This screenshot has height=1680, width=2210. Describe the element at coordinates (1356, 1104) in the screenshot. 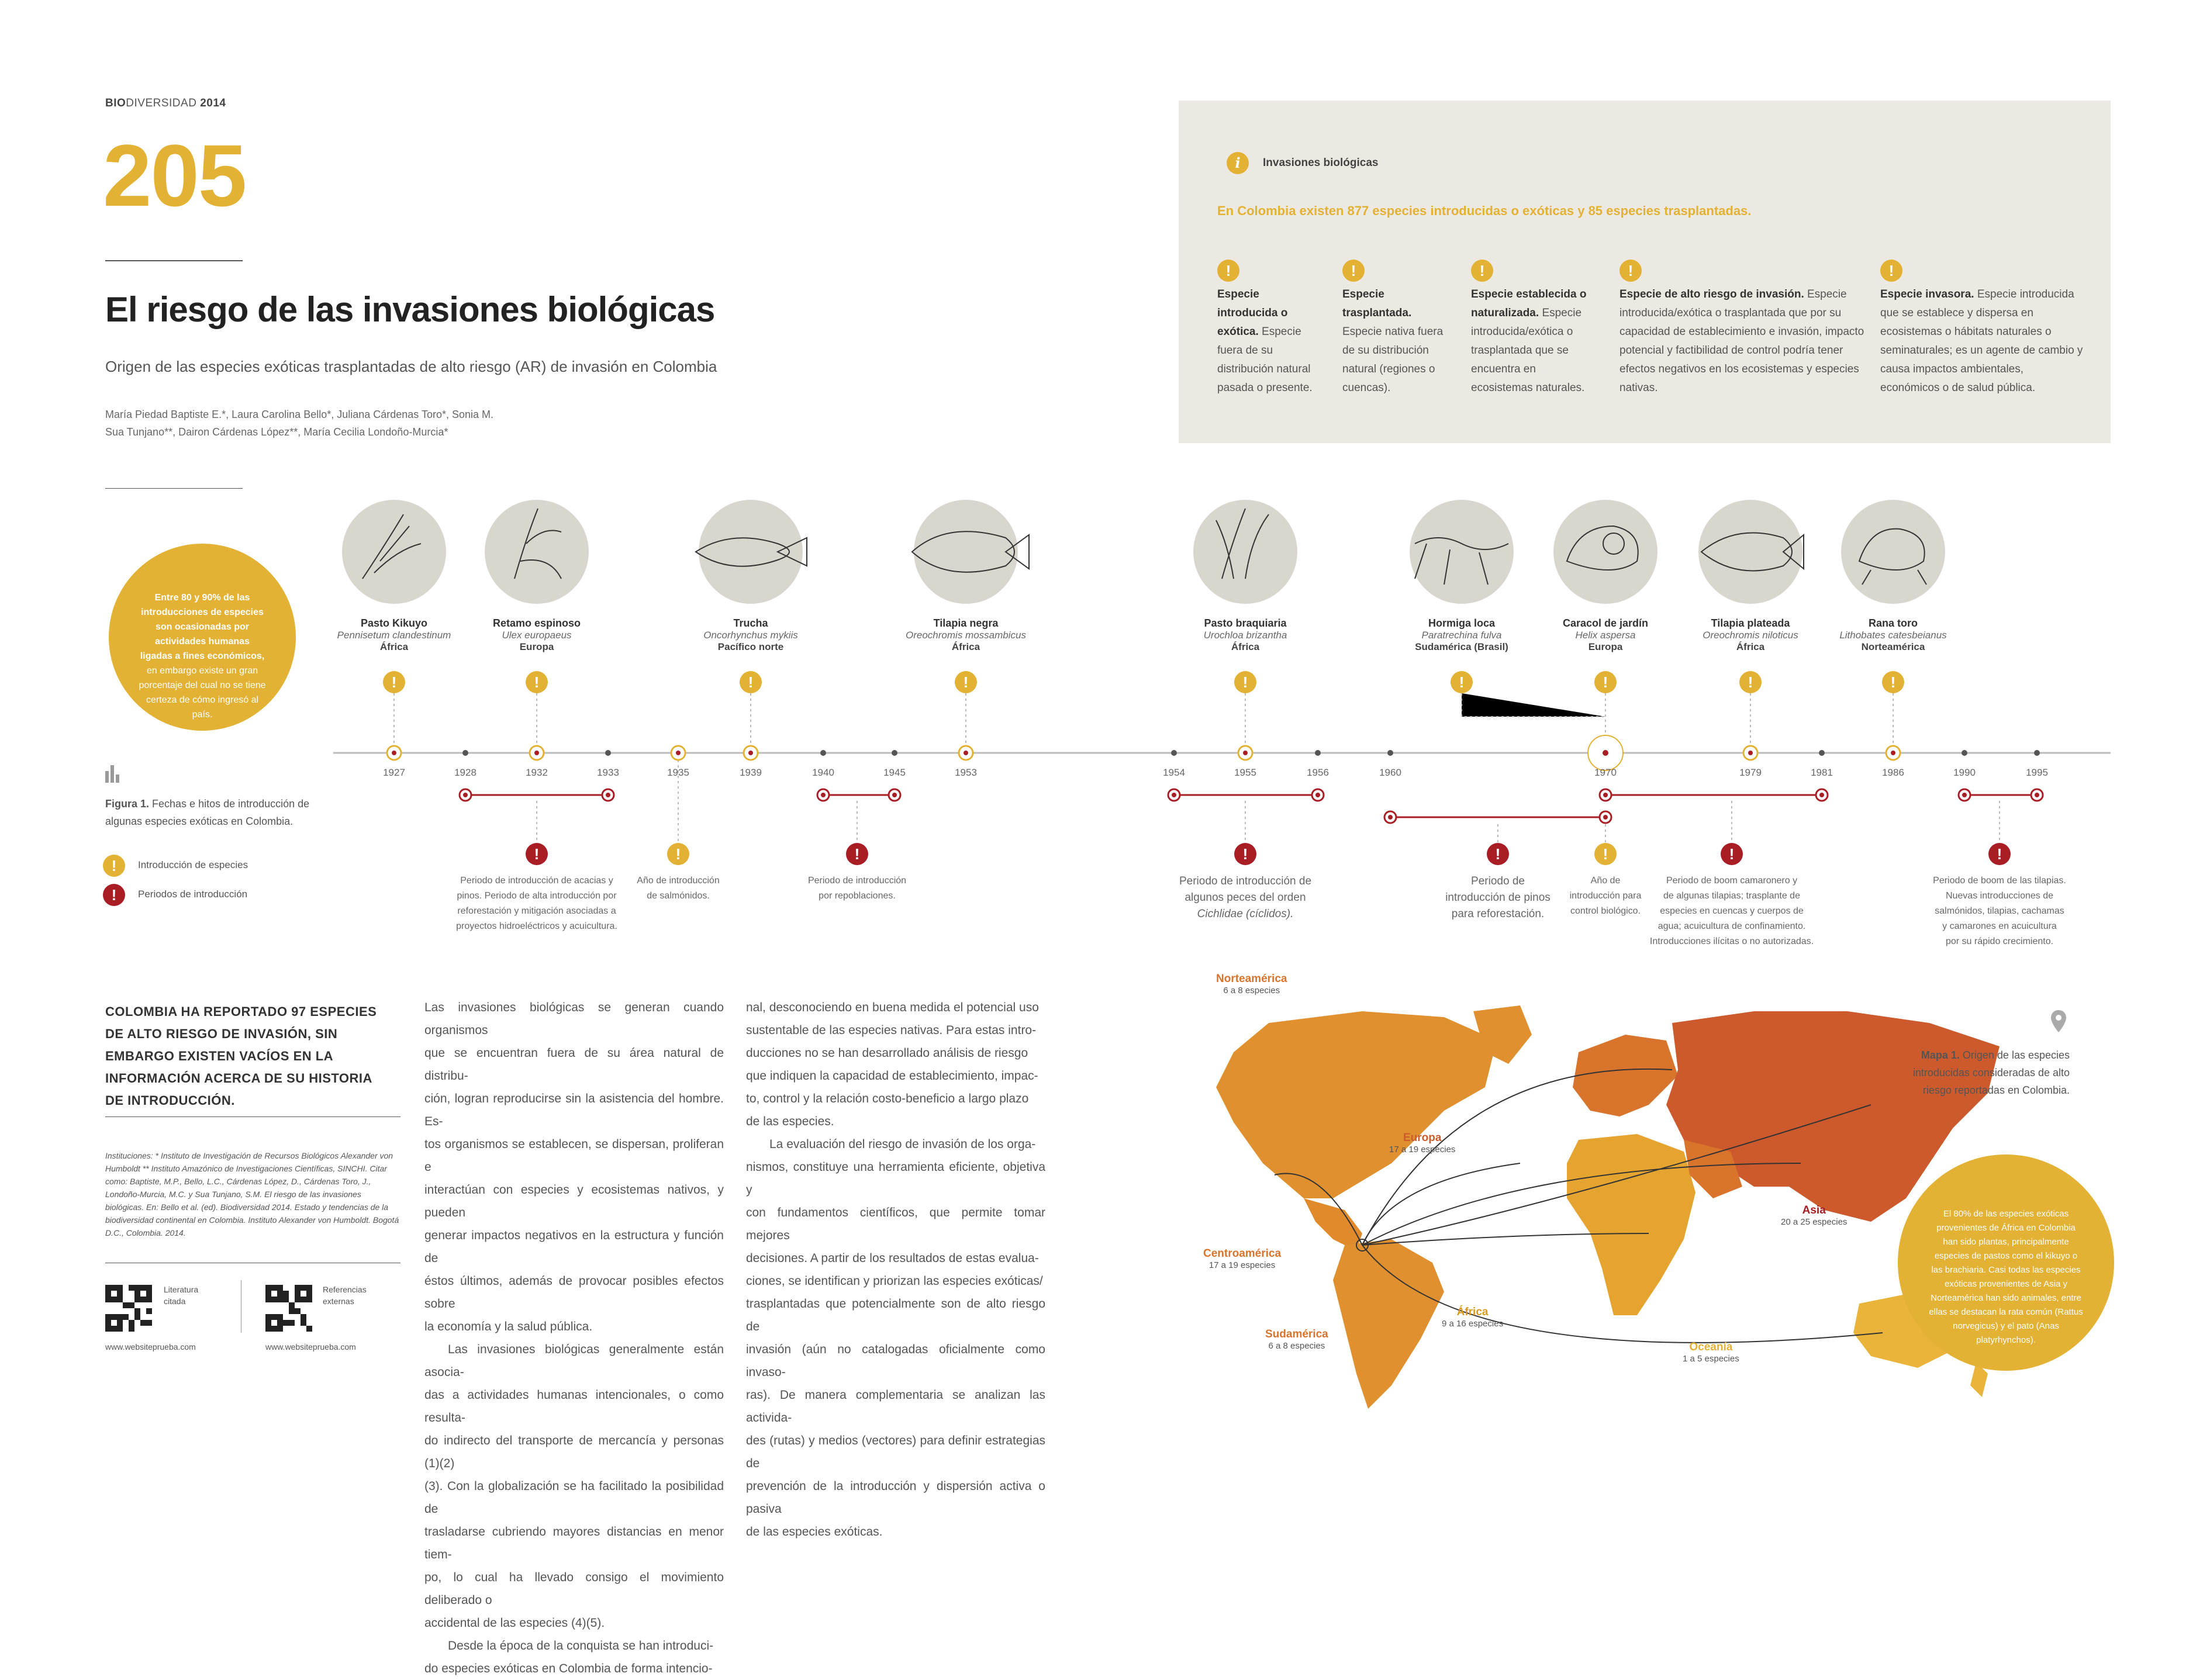

I see `map-north-america` at that location.